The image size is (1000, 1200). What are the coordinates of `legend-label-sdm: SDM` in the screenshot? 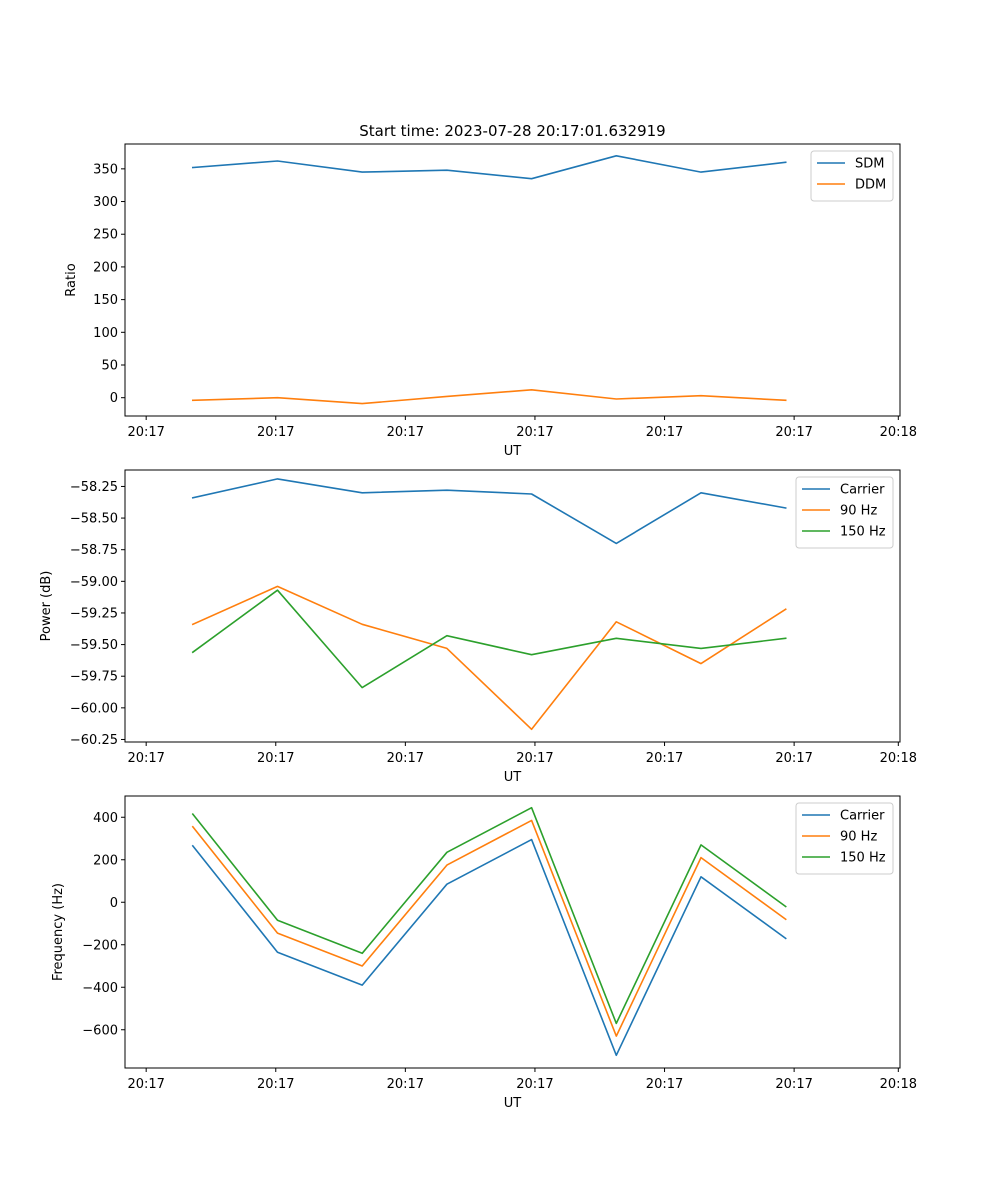 It's located at (869, 164).